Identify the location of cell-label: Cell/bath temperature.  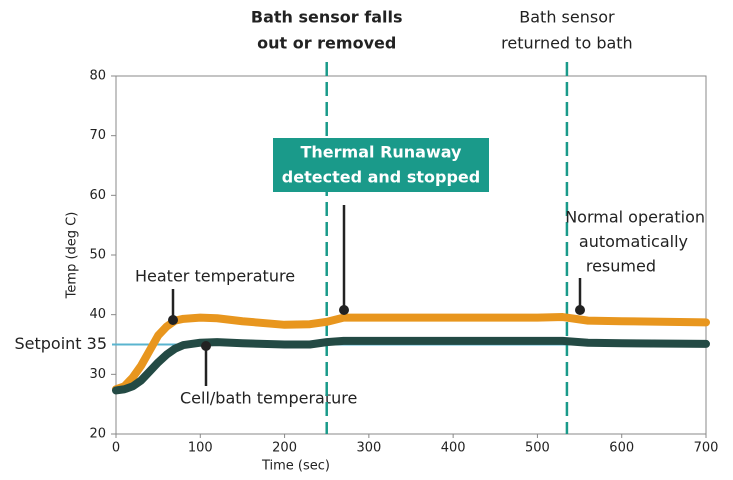
(268, 398).